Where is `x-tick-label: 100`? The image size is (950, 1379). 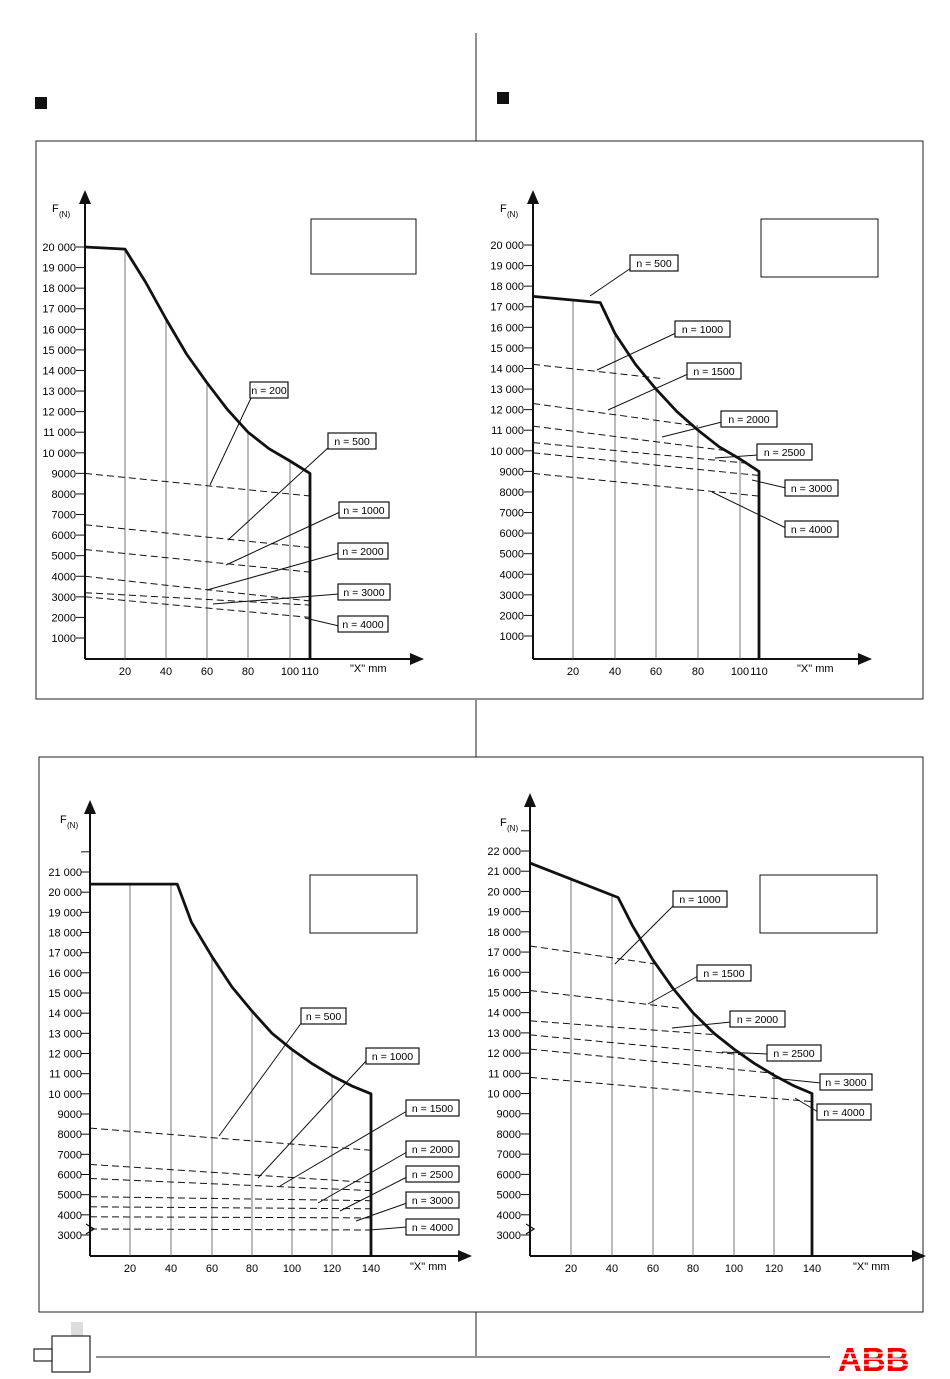 x-tick-label: 100 is located at coordinates (740, 672).